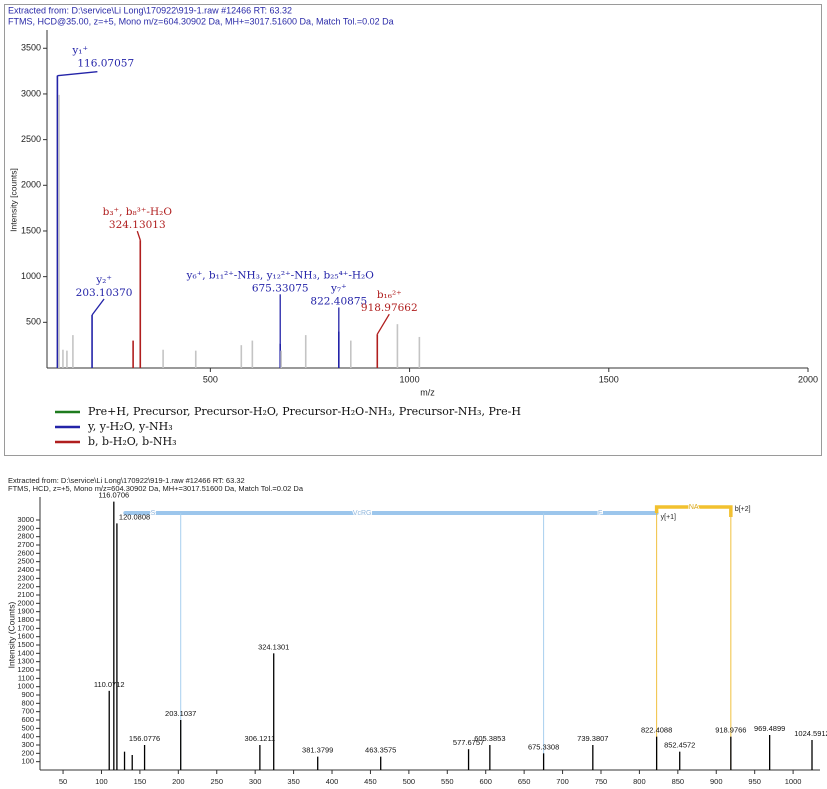 The image size is (827, 789). What do you see at coordinates (25, 577) in the screenshot?
I see `y-tick-label: 2300` at bounding box center [25, 577].